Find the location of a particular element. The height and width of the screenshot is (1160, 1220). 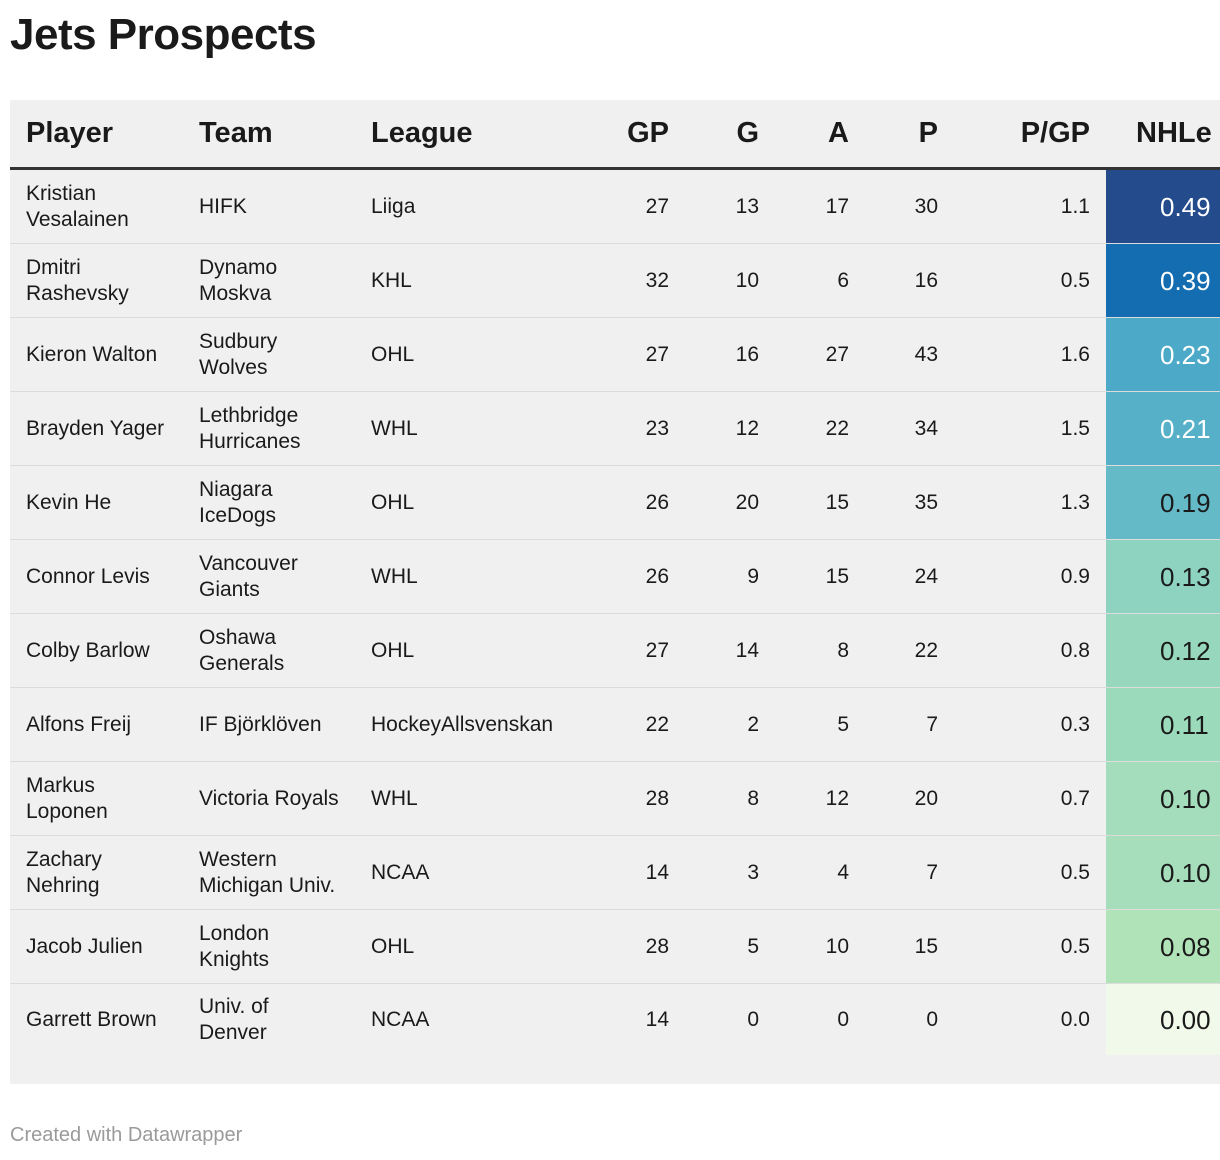

cell-a: 17 is located at coordinates (820, 206).